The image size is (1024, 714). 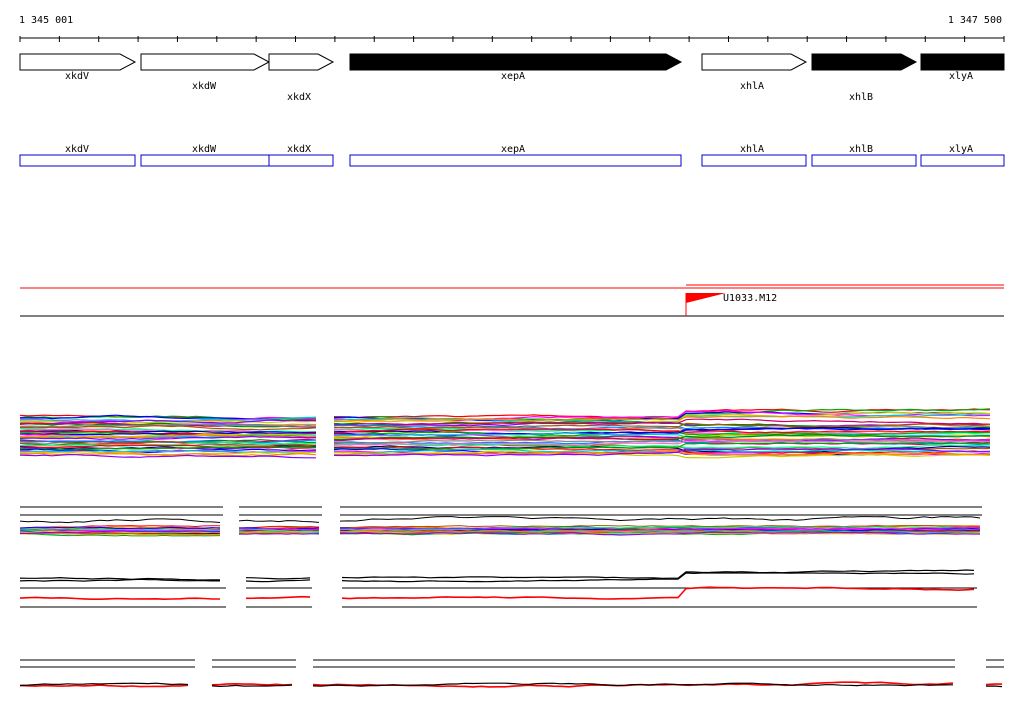 I want to click on gene-xhlA: xhlA, so click(x=754, y=72).